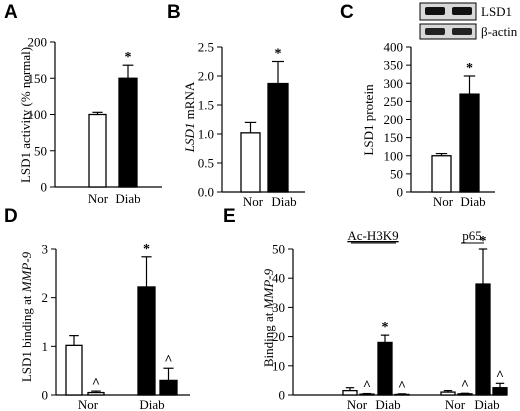 This screenshot has height=411, width=520. I want to click on panel-e-y-tick-label: 0, so click(282, 395).